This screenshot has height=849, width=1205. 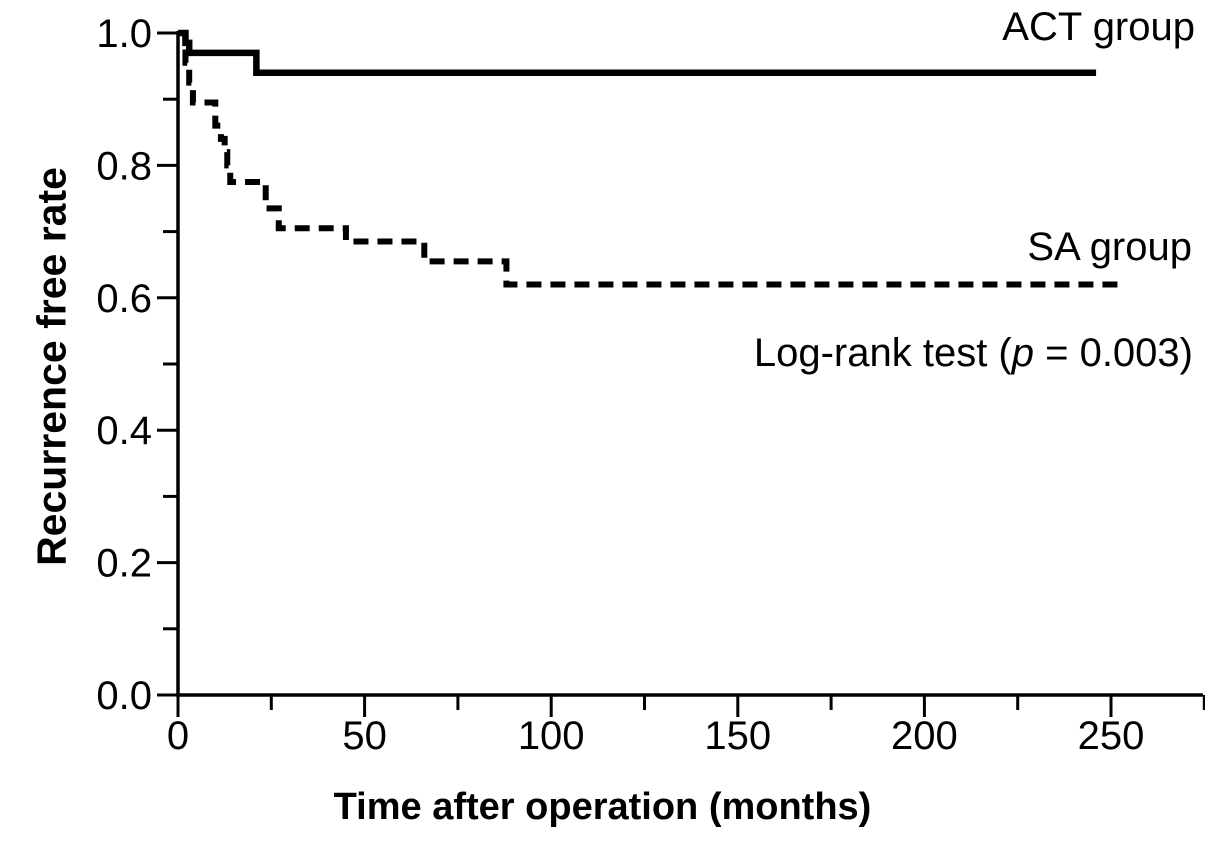 I want to click on act-group-curve, so click(x=637, y=52).